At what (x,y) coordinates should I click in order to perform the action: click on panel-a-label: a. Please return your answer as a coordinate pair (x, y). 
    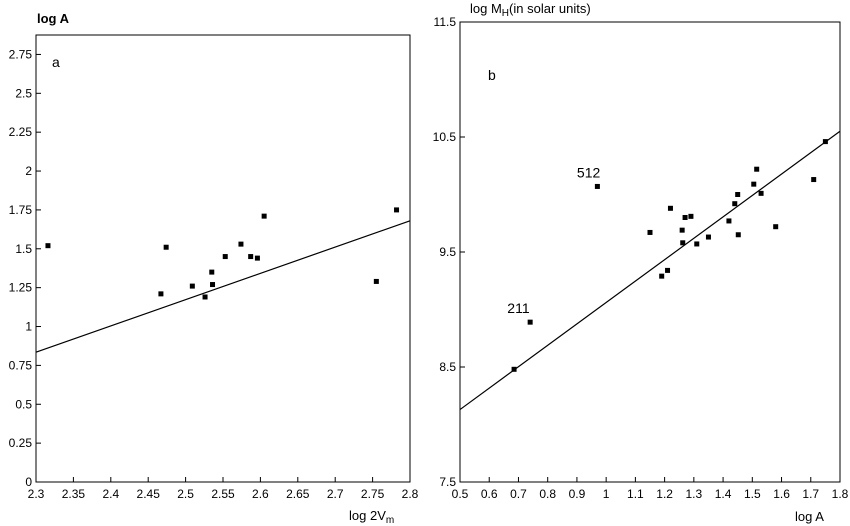
    Looking at the image, I should click on (56, 62).